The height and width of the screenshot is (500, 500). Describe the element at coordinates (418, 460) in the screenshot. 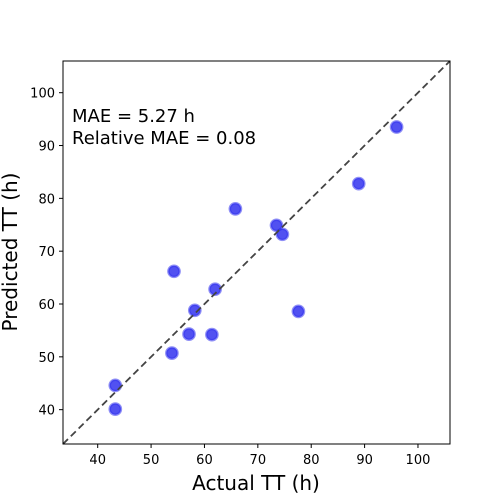

I see `x-tick-label: 100` at that location.